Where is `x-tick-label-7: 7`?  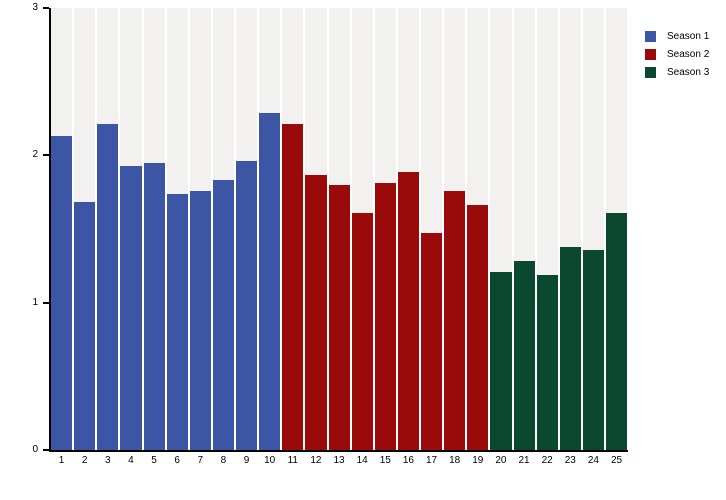 x-tick-label-7: 7 is located at coordinates (200, 460).